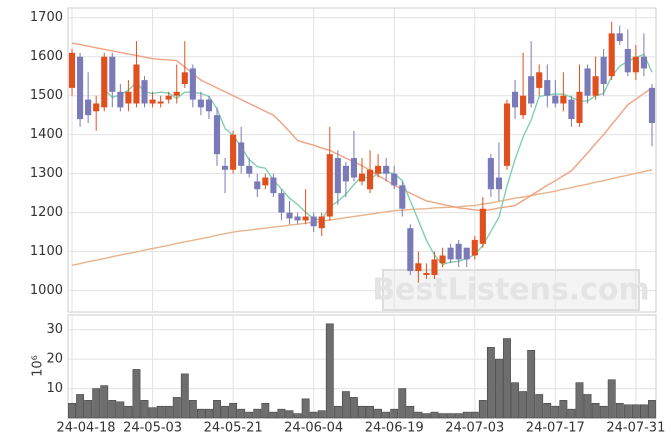  What do you see at coordinates (54, 329) in the screenshot?
I see `y2-tick-label: 30` at bounding box center [54, 329].